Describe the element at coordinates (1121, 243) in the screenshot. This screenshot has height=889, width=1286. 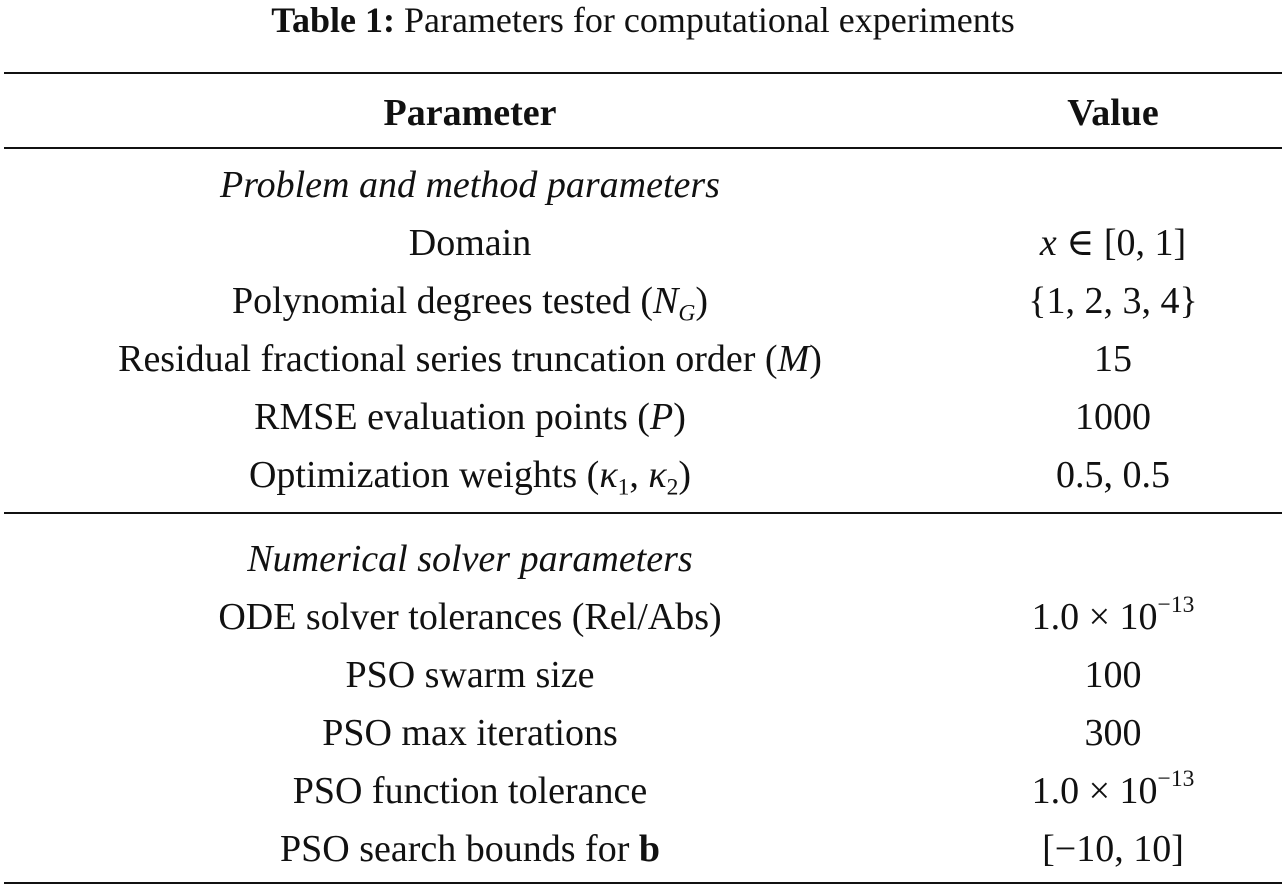
I see `domain-interval: ∈ [0, 1]` at that location.